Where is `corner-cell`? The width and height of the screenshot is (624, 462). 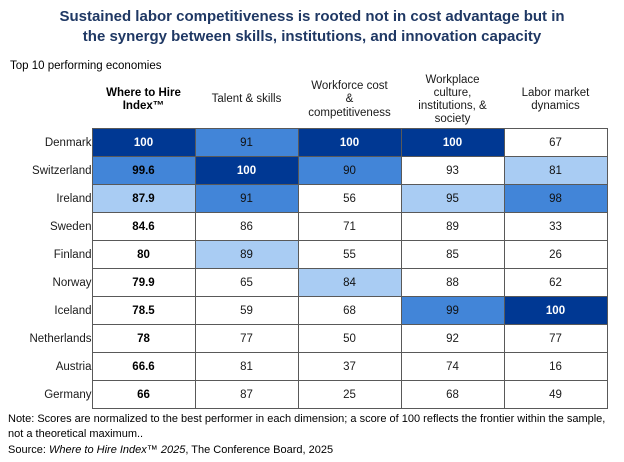 corner-cell is located at coordinates (49, 100).